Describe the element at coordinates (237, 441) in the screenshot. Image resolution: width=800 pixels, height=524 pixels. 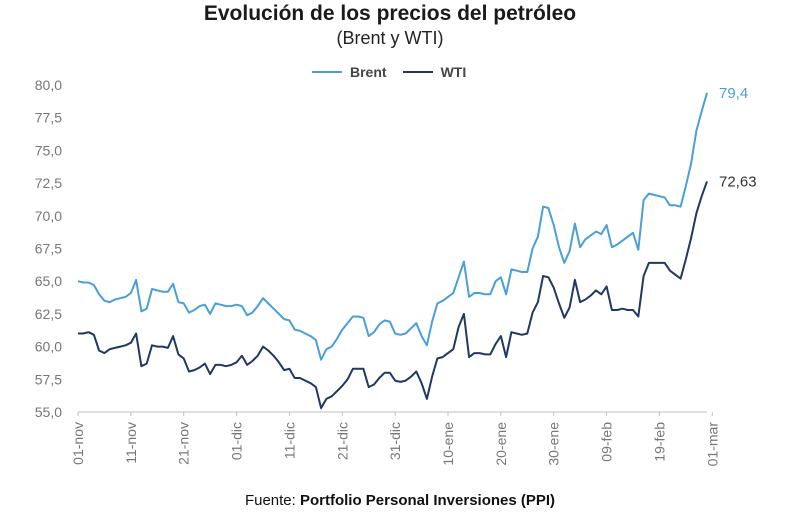
I see `x-tick-label: 01-dic` at that location.